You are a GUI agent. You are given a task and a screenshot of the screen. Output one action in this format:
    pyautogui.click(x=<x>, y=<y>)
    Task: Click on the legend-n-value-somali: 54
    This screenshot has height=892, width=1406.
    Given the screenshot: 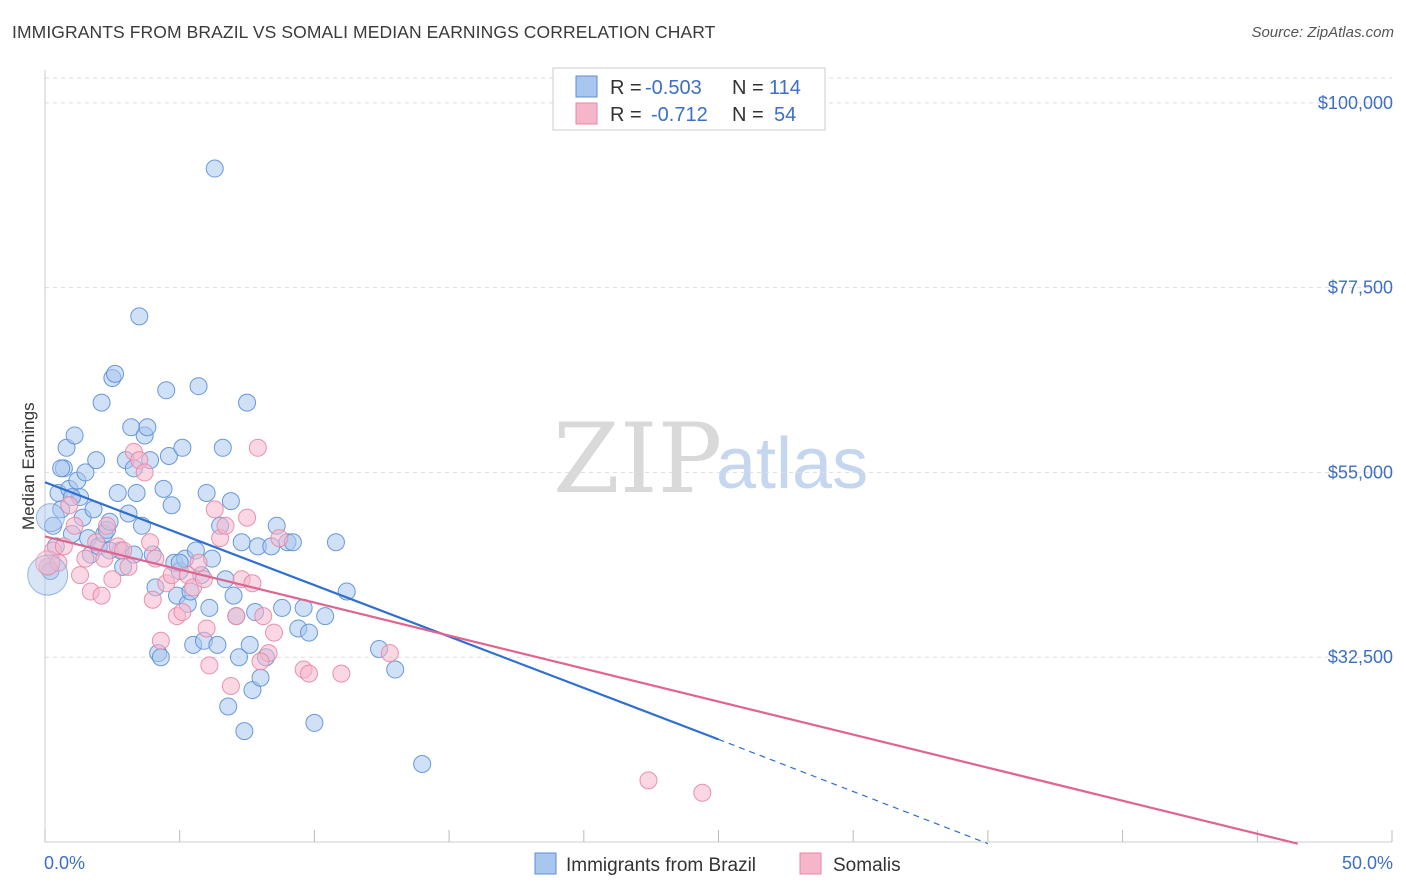 What is the action you would take?
    pyautogui.click(x=785, y=115)
    